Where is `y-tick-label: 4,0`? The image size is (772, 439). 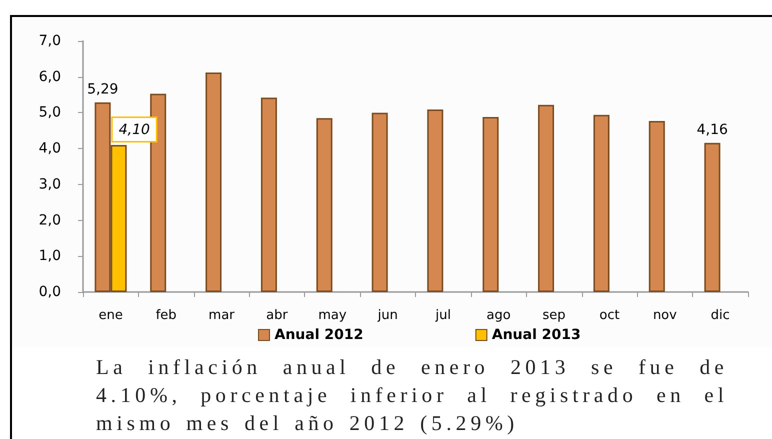
y-tick-label: 4,0 is located at coordinates (49, 148).